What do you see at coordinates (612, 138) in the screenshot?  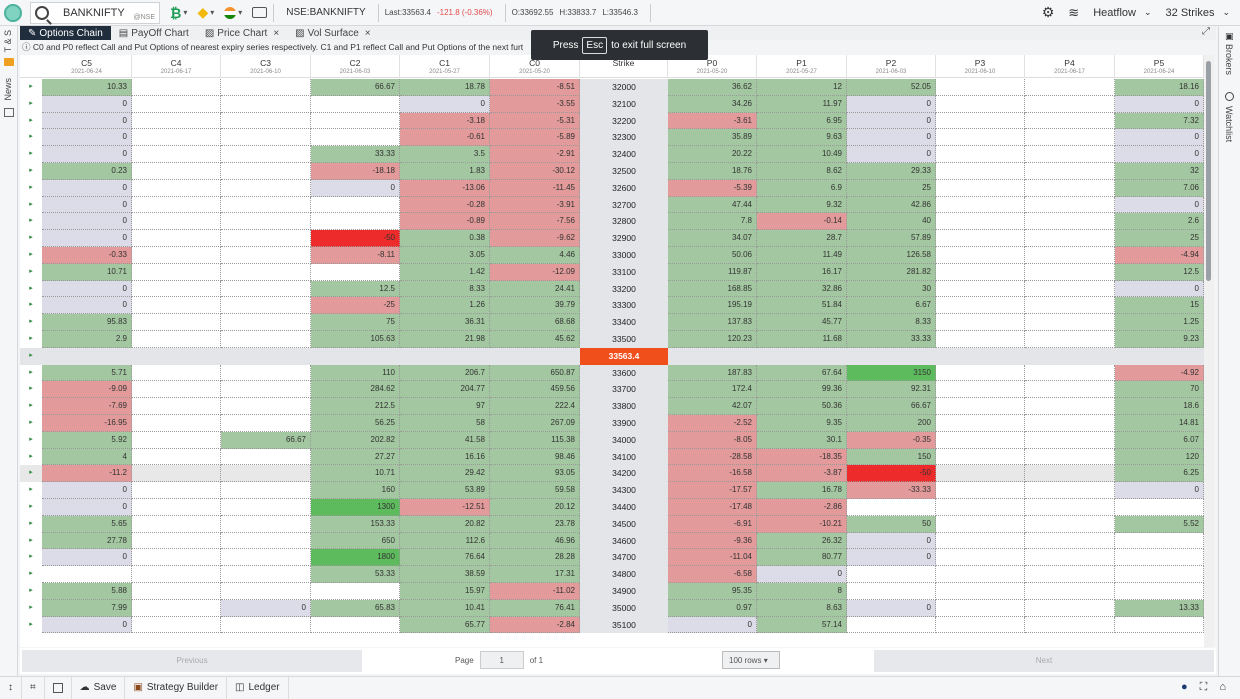 I see `table-row: ▸ 0 -0.61 -5.89 32300 35.89 9.63 0 0` at bounding box center [612, 138].